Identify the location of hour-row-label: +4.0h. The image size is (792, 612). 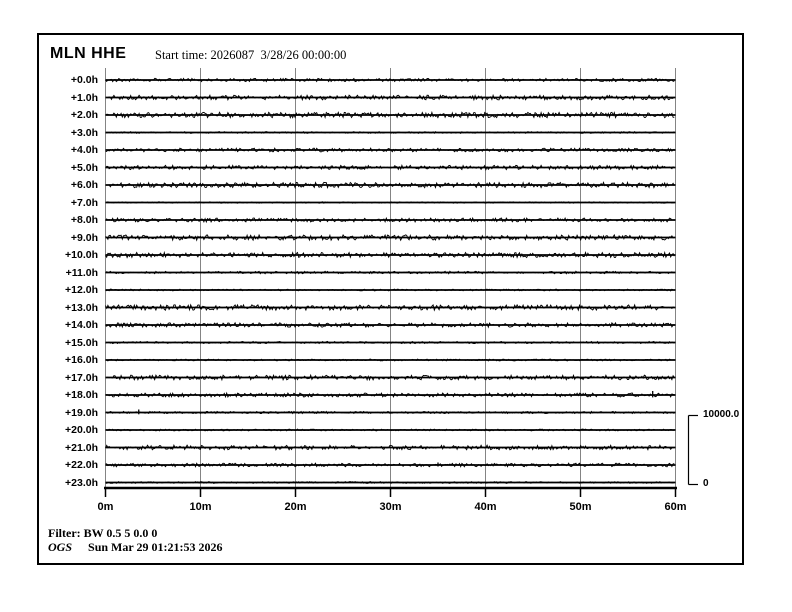
(84, 150).